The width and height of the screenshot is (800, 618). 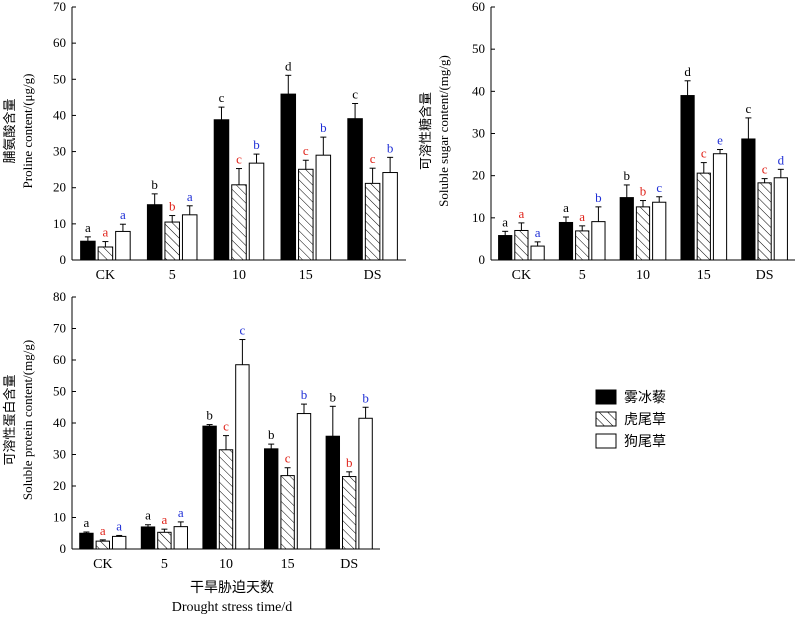 What do you see at coordinates (645, 420) in the screenshot?
I see `legend-label: 虎尾草` at bounding box center [645, 420].